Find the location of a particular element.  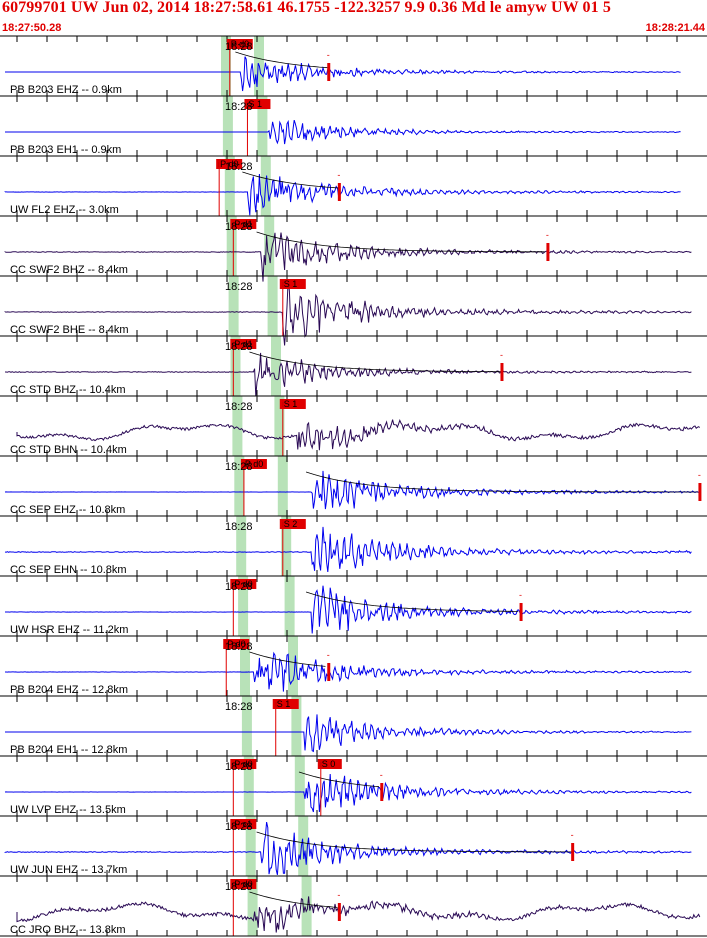

trace-panel: iS 2 18:28 CC SEP EHN -- 10.8km is located at coordinates (353, 545).